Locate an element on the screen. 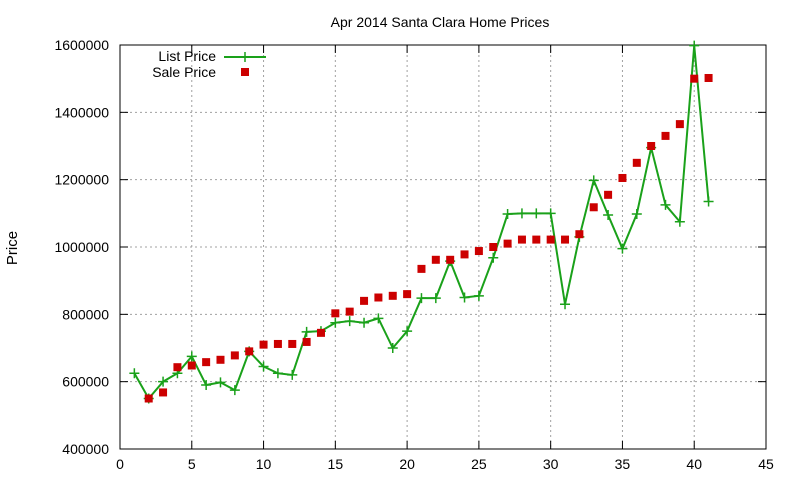  y-tick-label: 1000000 is located at coordinates (81, 247).